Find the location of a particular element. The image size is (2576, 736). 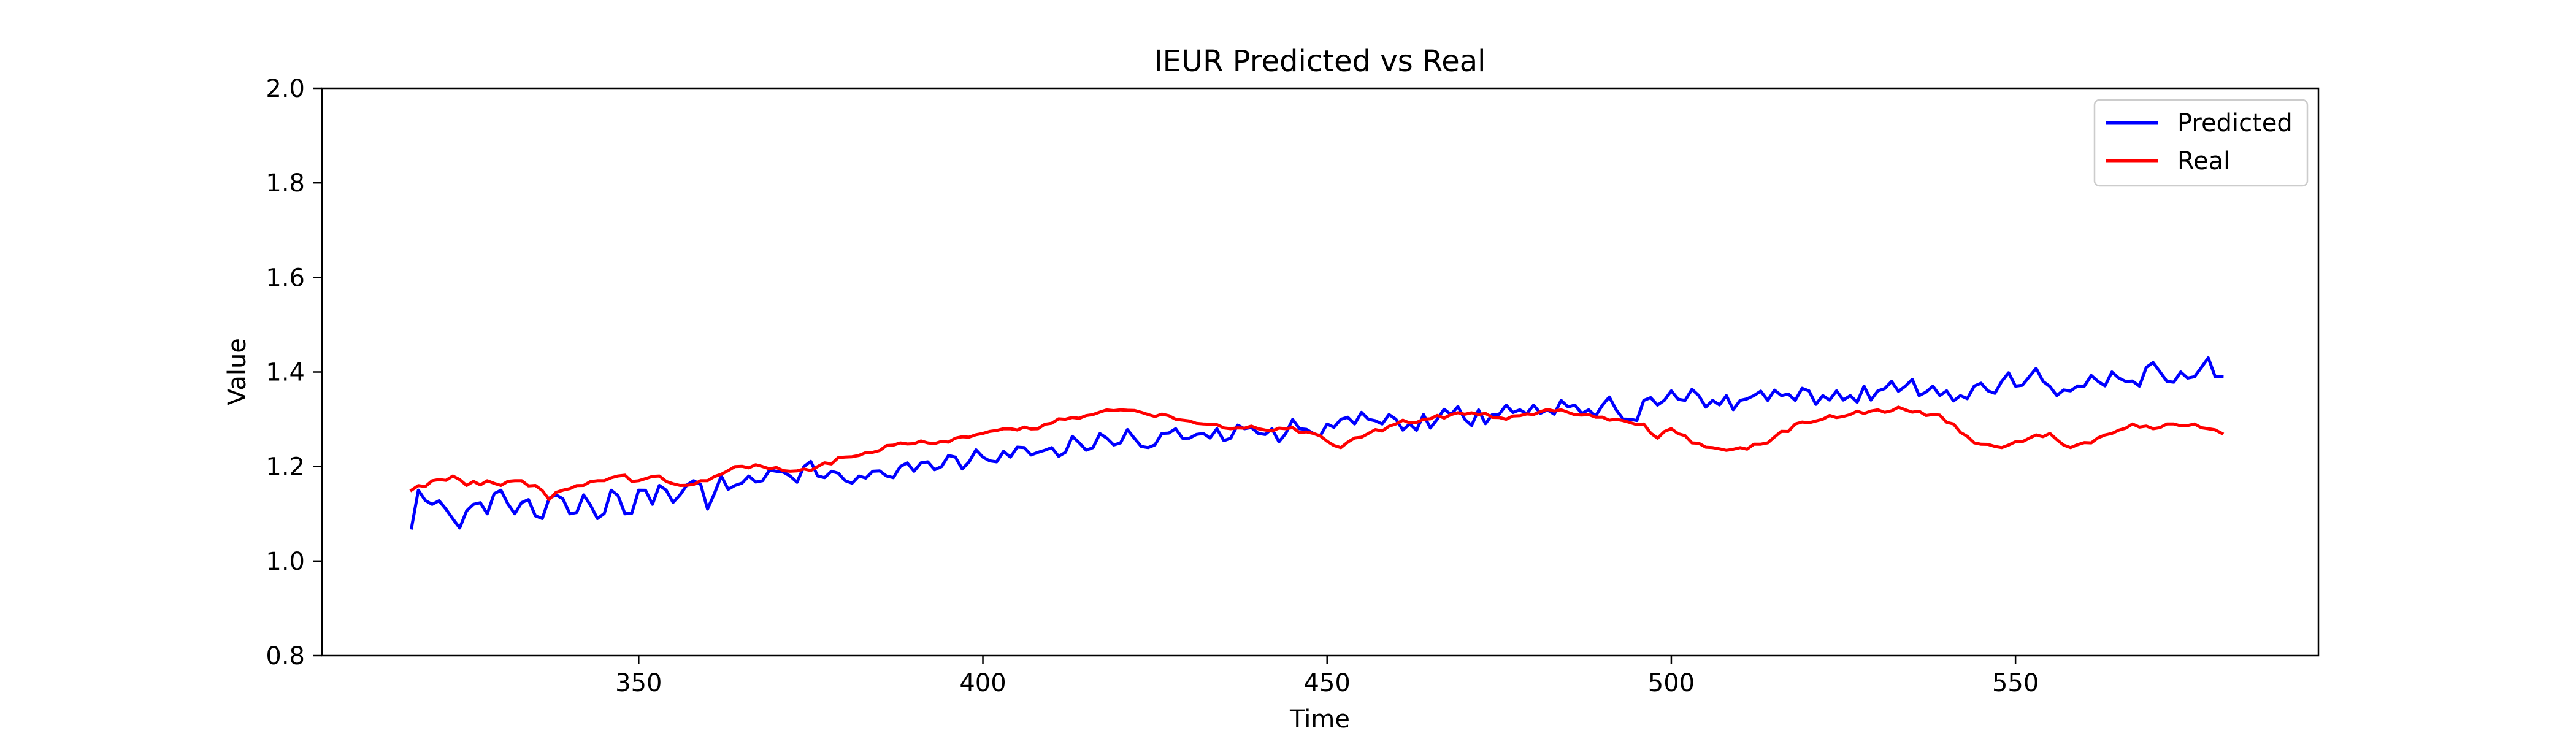

x-axis-ticks: 350 400 450 500 550 is located at coordinates (1327, 676).